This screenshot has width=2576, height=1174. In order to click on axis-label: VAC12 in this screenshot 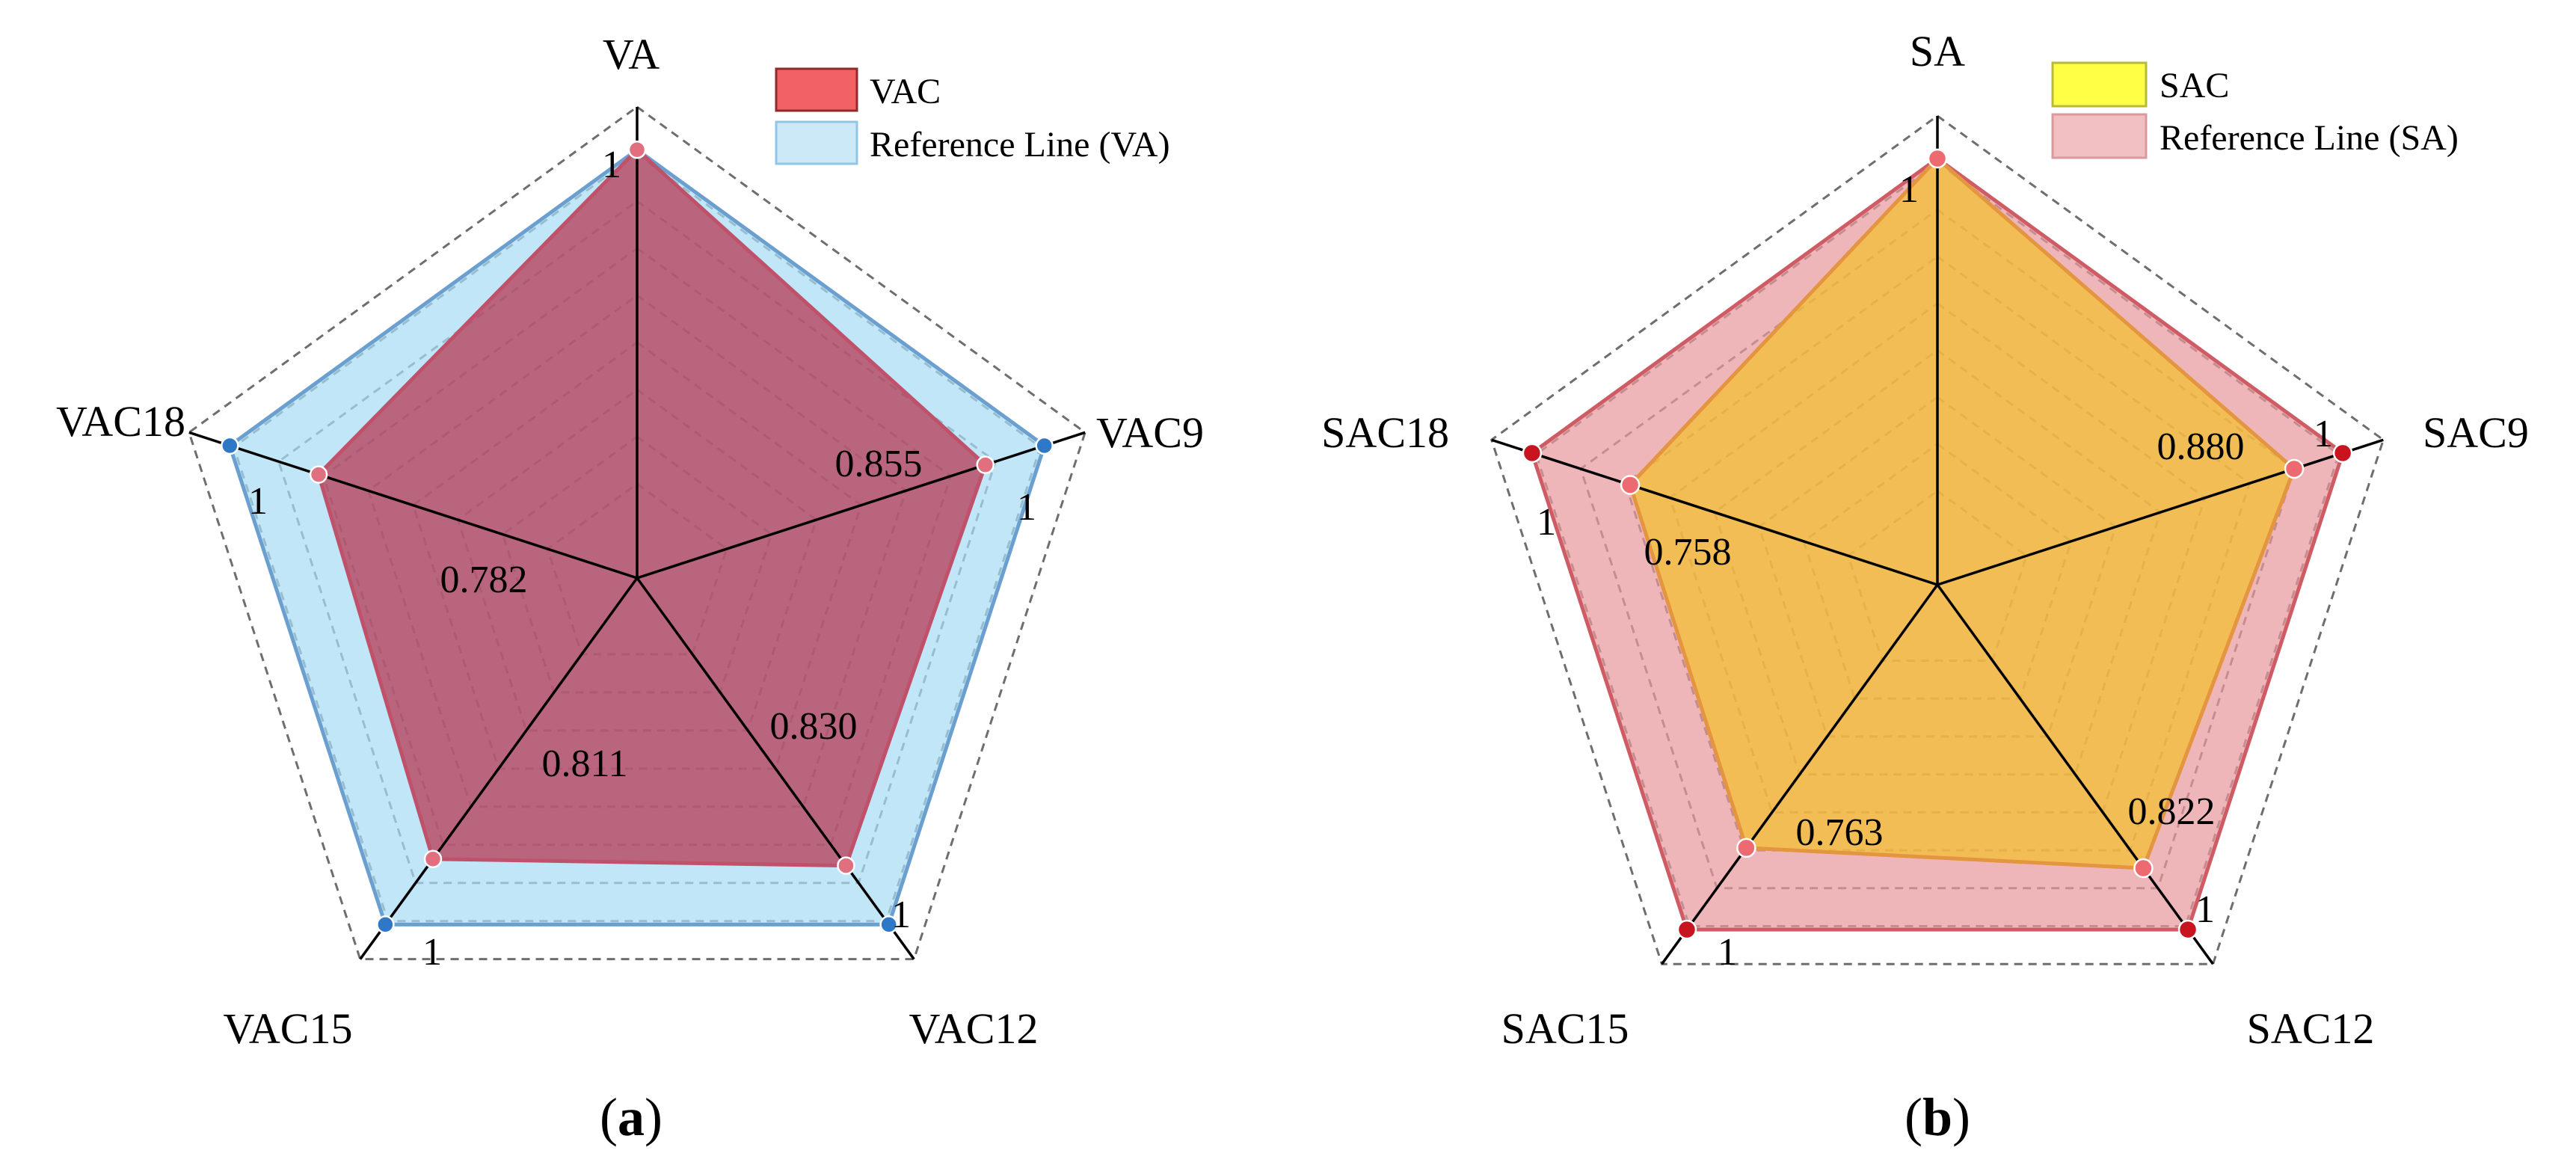, I will do `click(974, 1028)`.